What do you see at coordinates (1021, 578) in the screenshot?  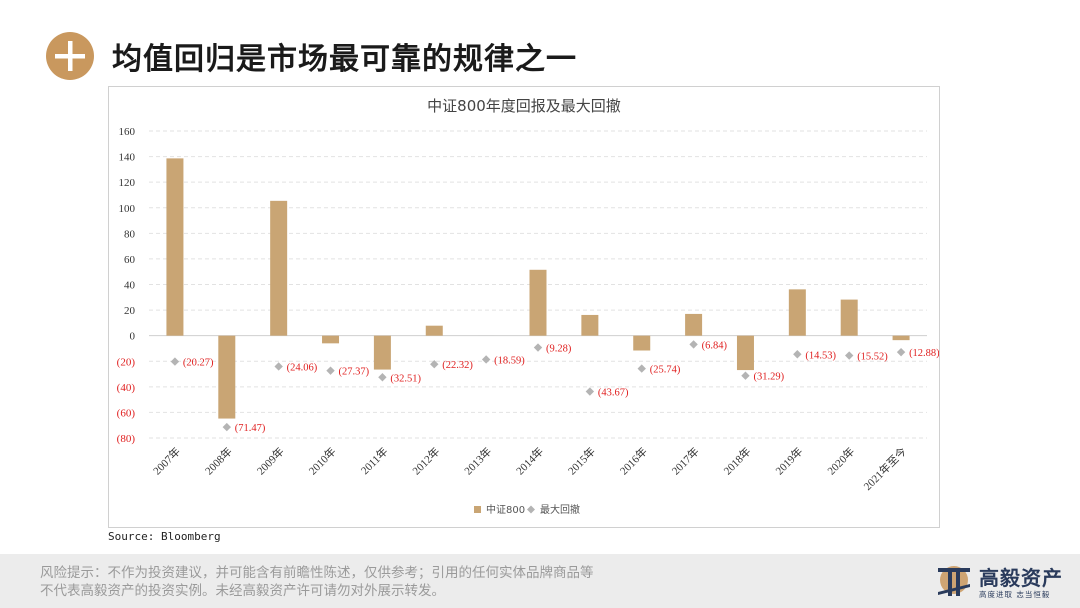 I see `logo-name: 高毅资产` at bounding box center [1021, 578].